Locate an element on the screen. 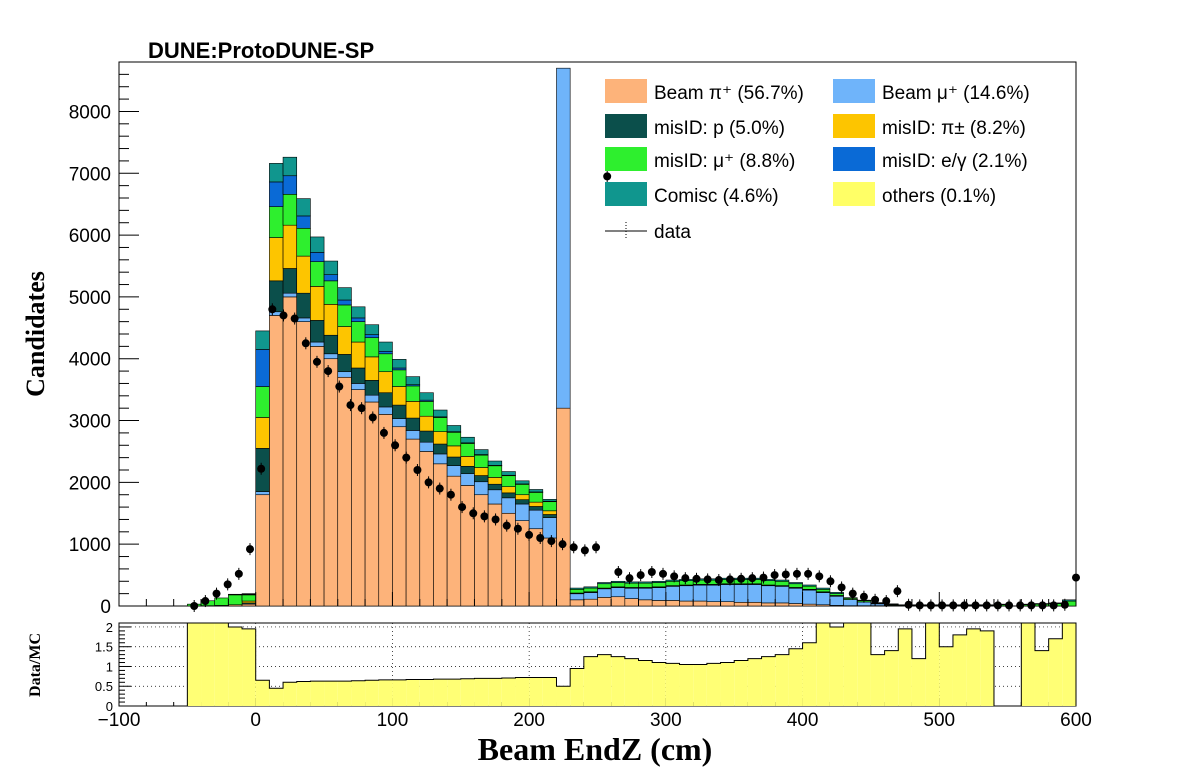 Image resolution: width=1196 pixels, height=772 pixels. x-tick-label: 0 is located at coordinates (255, 720).